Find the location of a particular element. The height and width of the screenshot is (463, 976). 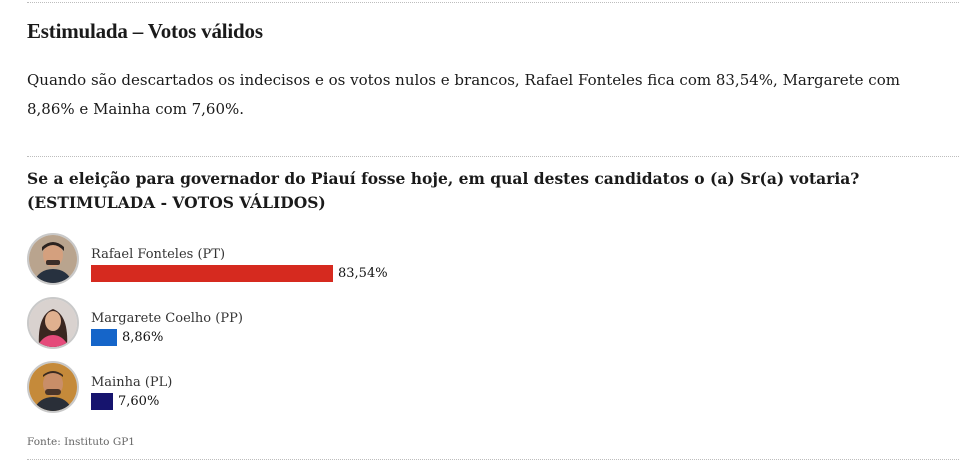

candidate-name: Mainha (PL) is located at coordinates (132, 382).